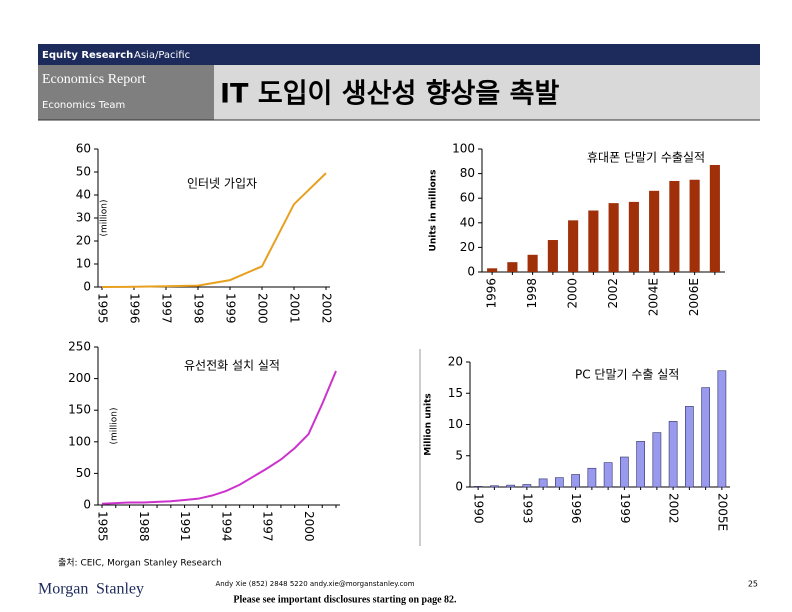 The width and height of the screenshot is (792, 612). What do you see at coordinates (162, 55) in the screenshot?
I see `region: Asia/Pacific` at bounding box center [162, 55].